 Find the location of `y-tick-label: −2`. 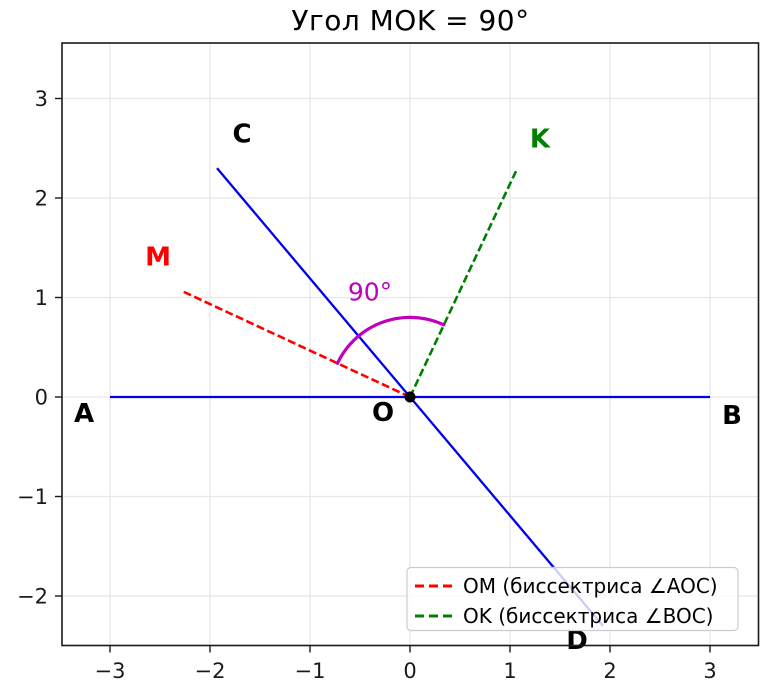

y-tick-label: −2 is located at coordinates (32, 597).